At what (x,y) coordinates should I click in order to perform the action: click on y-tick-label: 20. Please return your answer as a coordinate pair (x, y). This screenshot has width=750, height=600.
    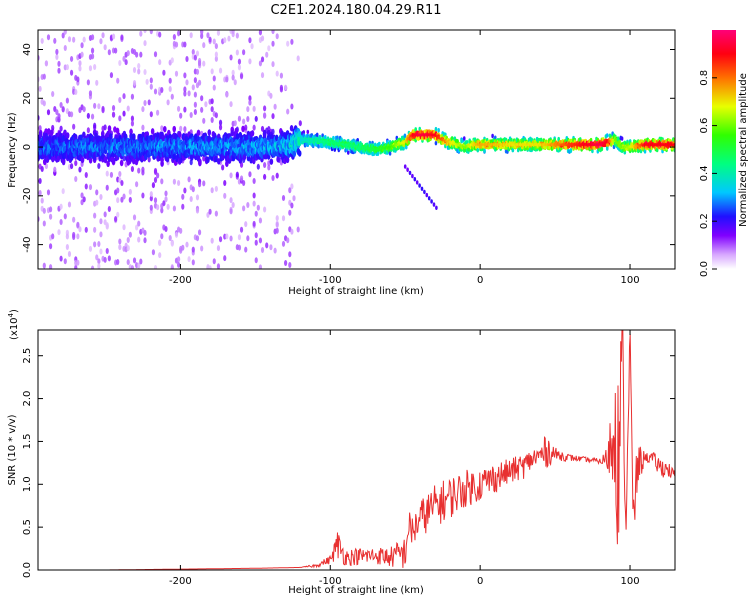
    Looking at the image, I should click on (27, 98).